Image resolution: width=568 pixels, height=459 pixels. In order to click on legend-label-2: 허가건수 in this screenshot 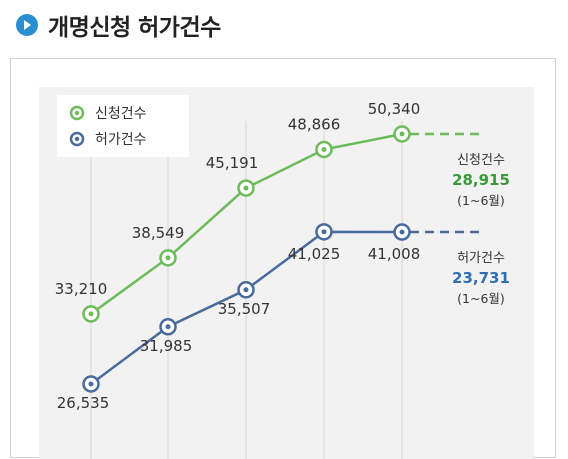, I will do `click(121, 140)`.